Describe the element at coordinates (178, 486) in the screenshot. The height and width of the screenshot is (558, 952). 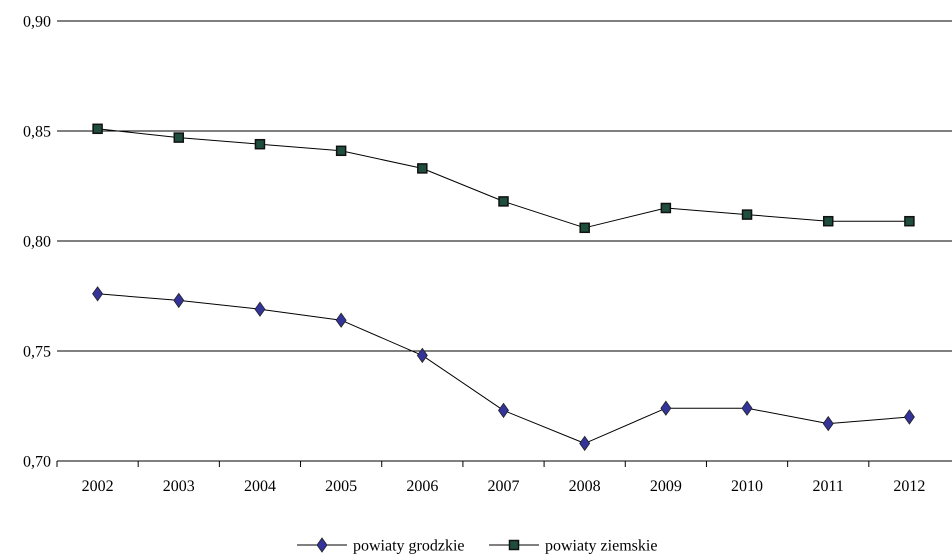
I see `x-tick-label: 2003` at that location.